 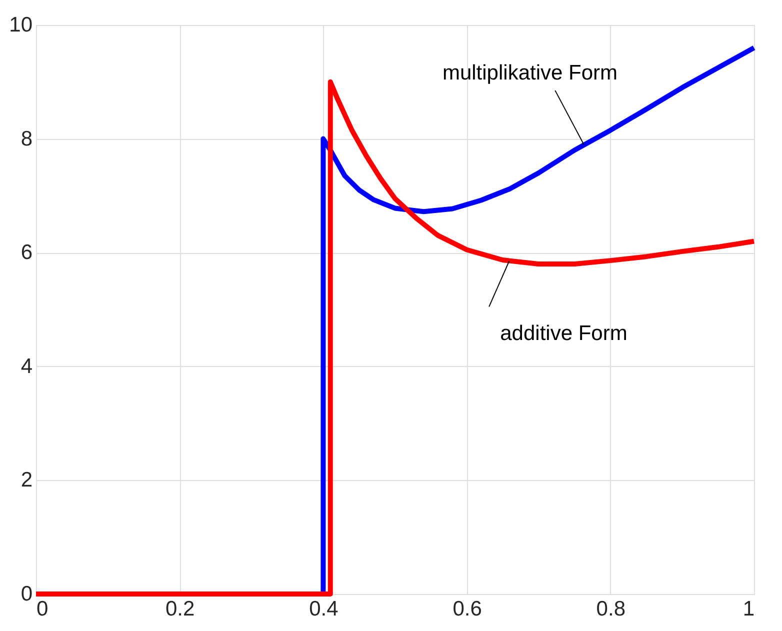 What do you see at coordinates (564, 333) in the screenshot?
I see `annotation: additive Form` at bounding box center [564, 333].